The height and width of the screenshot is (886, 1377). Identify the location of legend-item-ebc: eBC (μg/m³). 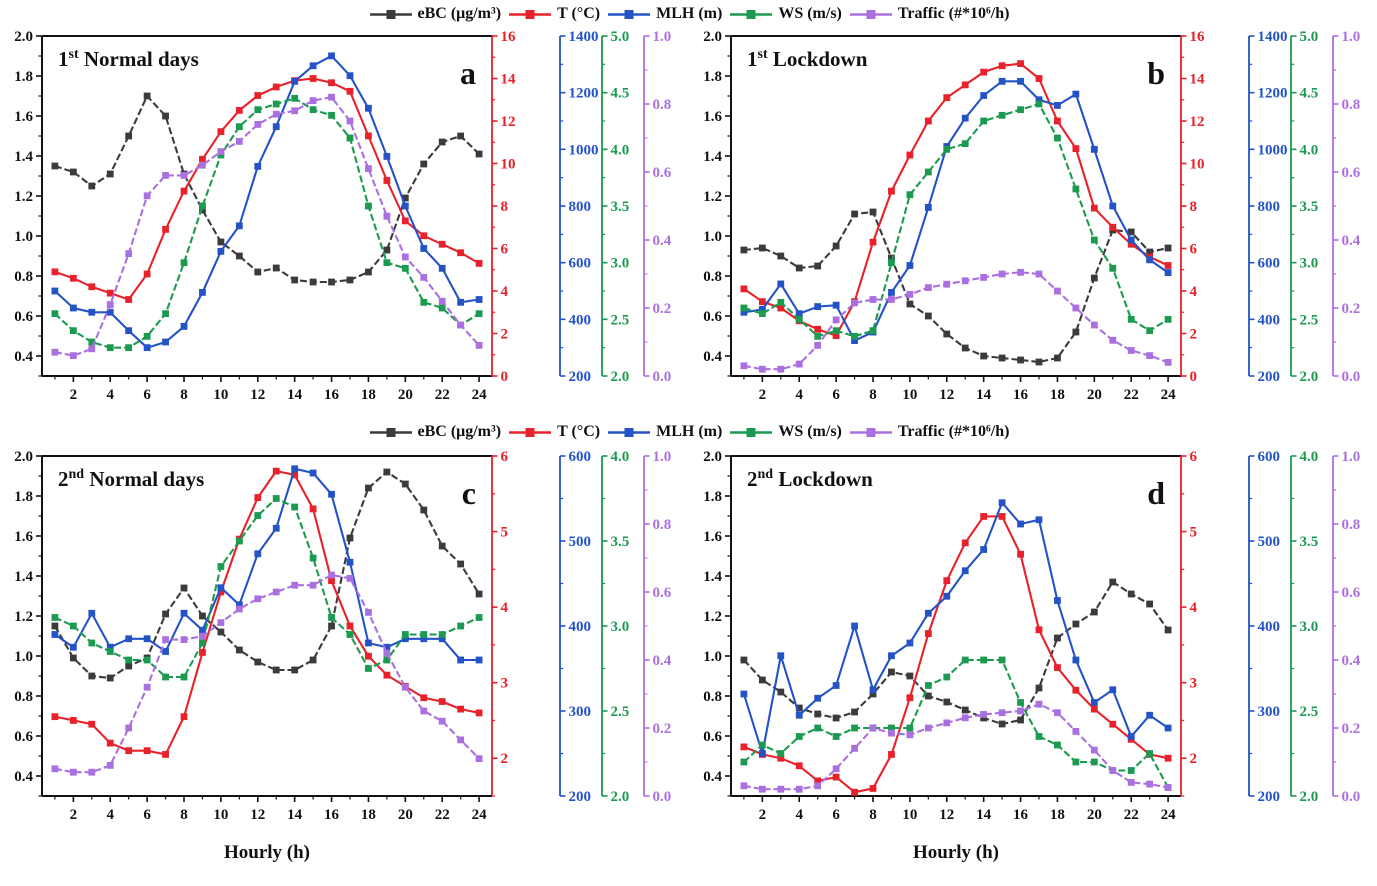
(434, 432).